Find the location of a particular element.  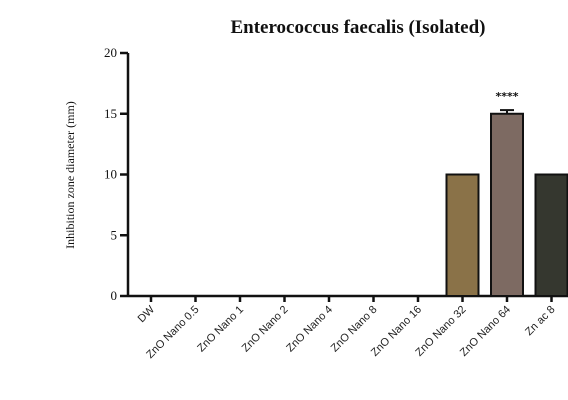

significance-label: **** is located at coordinates (506, 96).